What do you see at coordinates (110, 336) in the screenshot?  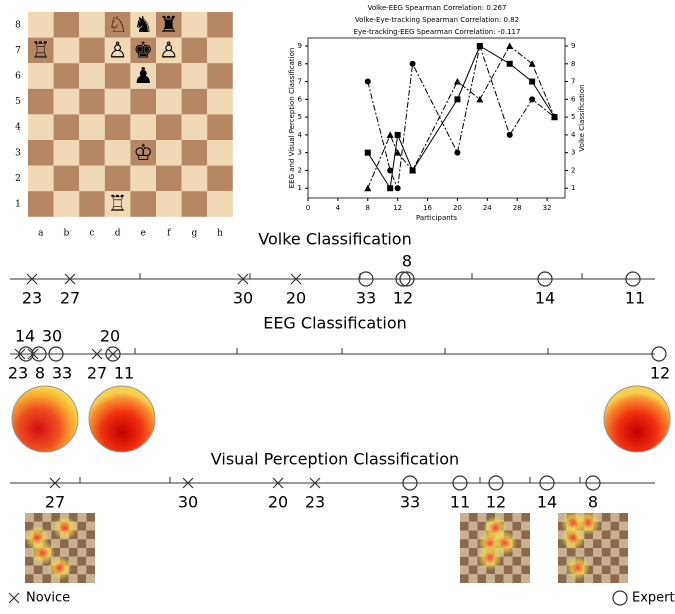 I see `participant-label: 20` at bounding box center [110, 336].